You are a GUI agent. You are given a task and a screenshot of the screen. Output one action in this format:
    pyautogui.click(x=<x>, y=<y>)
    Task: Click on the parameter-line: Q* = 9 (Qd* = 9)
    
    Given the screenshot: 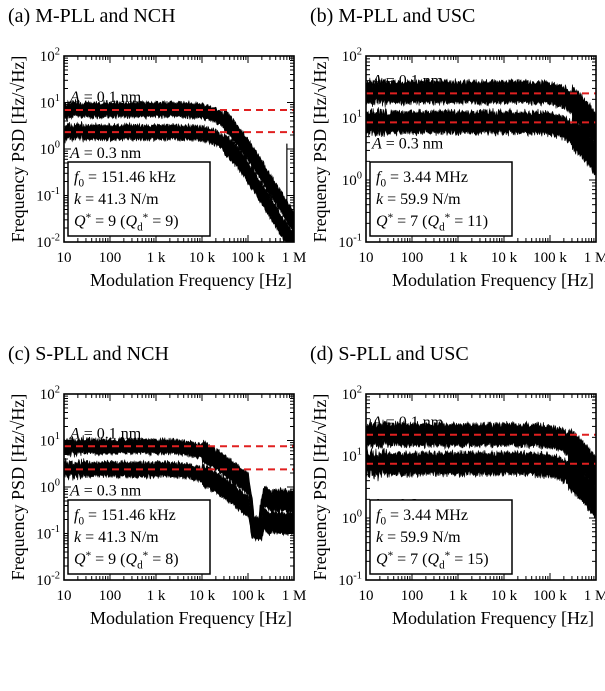 What is the action you would take?
    pyautogui.click(x=126, y=223)
    